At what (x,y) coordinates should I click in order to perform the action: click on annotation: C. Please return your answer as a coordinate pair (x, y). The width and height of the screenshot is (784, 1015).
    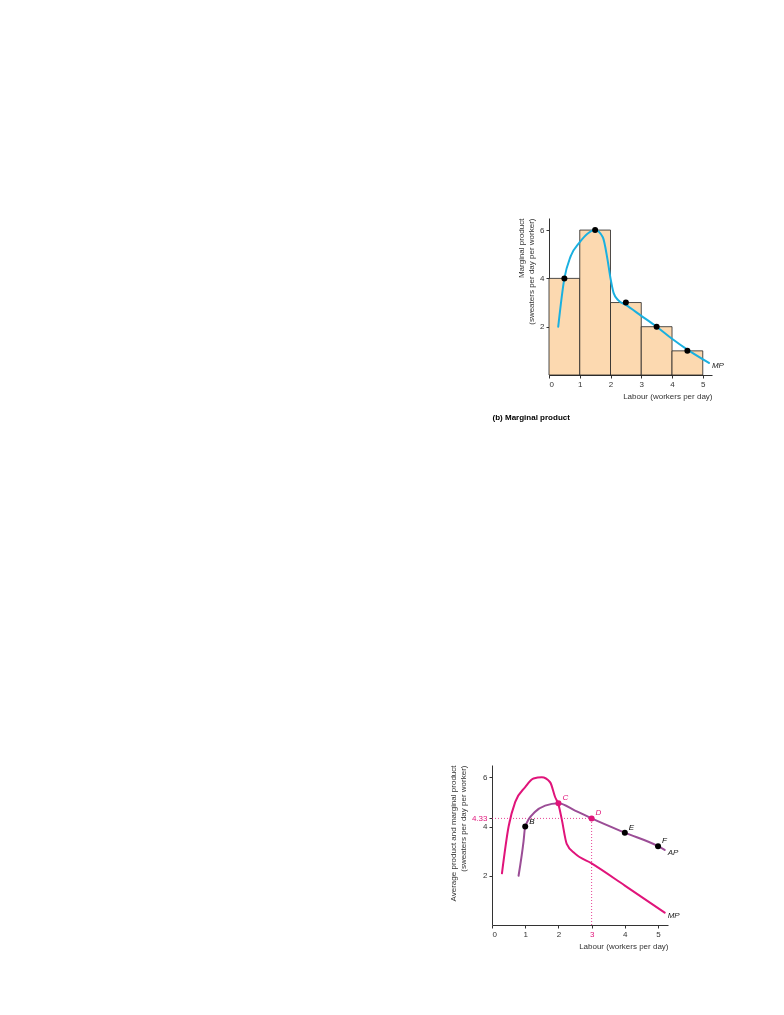
    Looking at the image, I should click on (565, 798).